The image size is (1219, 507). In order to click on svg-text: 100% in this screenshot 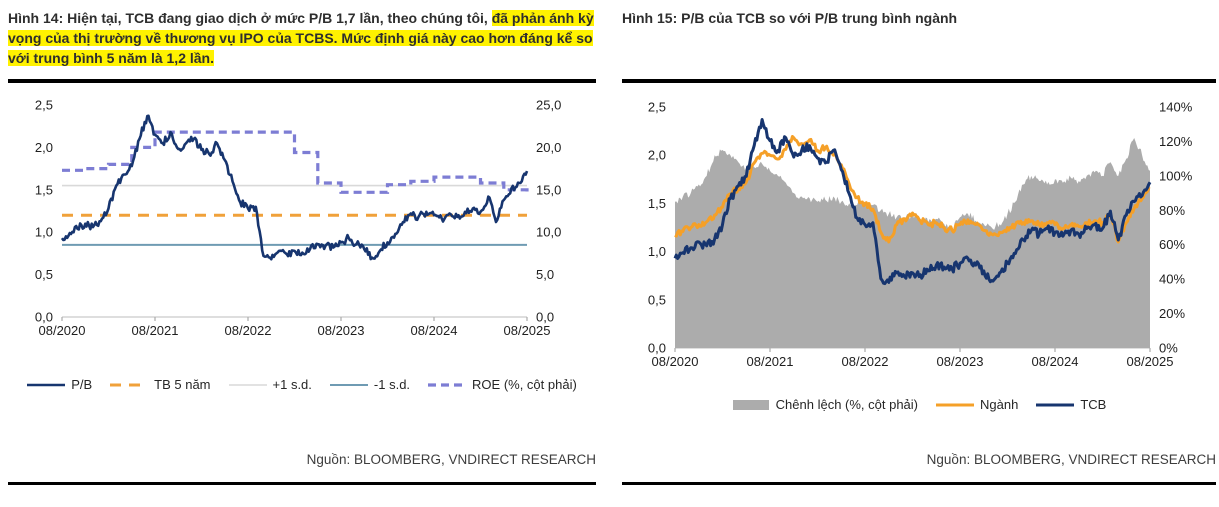, I will do `click(1176, 175)`.